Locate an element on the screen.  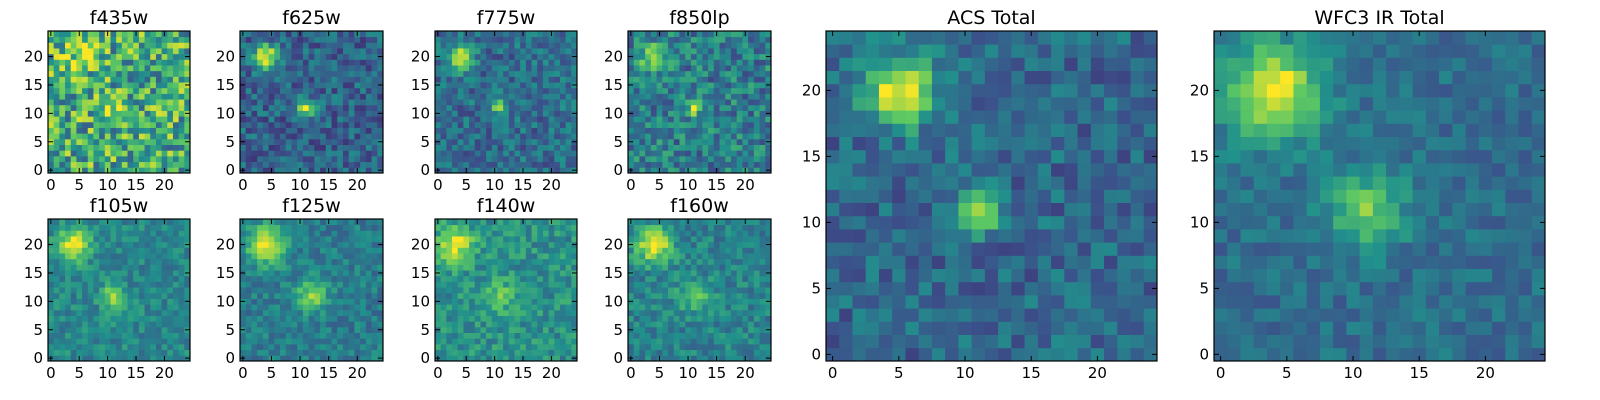
panel-title: f850lp is located at coordinates (699, 18).